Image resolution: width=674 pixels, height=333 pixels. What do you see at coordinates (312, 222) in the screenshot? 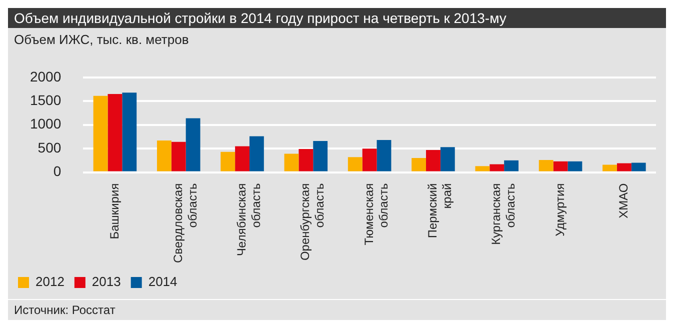
I see `x-tick-label: Оренбургская область` at bounding box center [312, 222].